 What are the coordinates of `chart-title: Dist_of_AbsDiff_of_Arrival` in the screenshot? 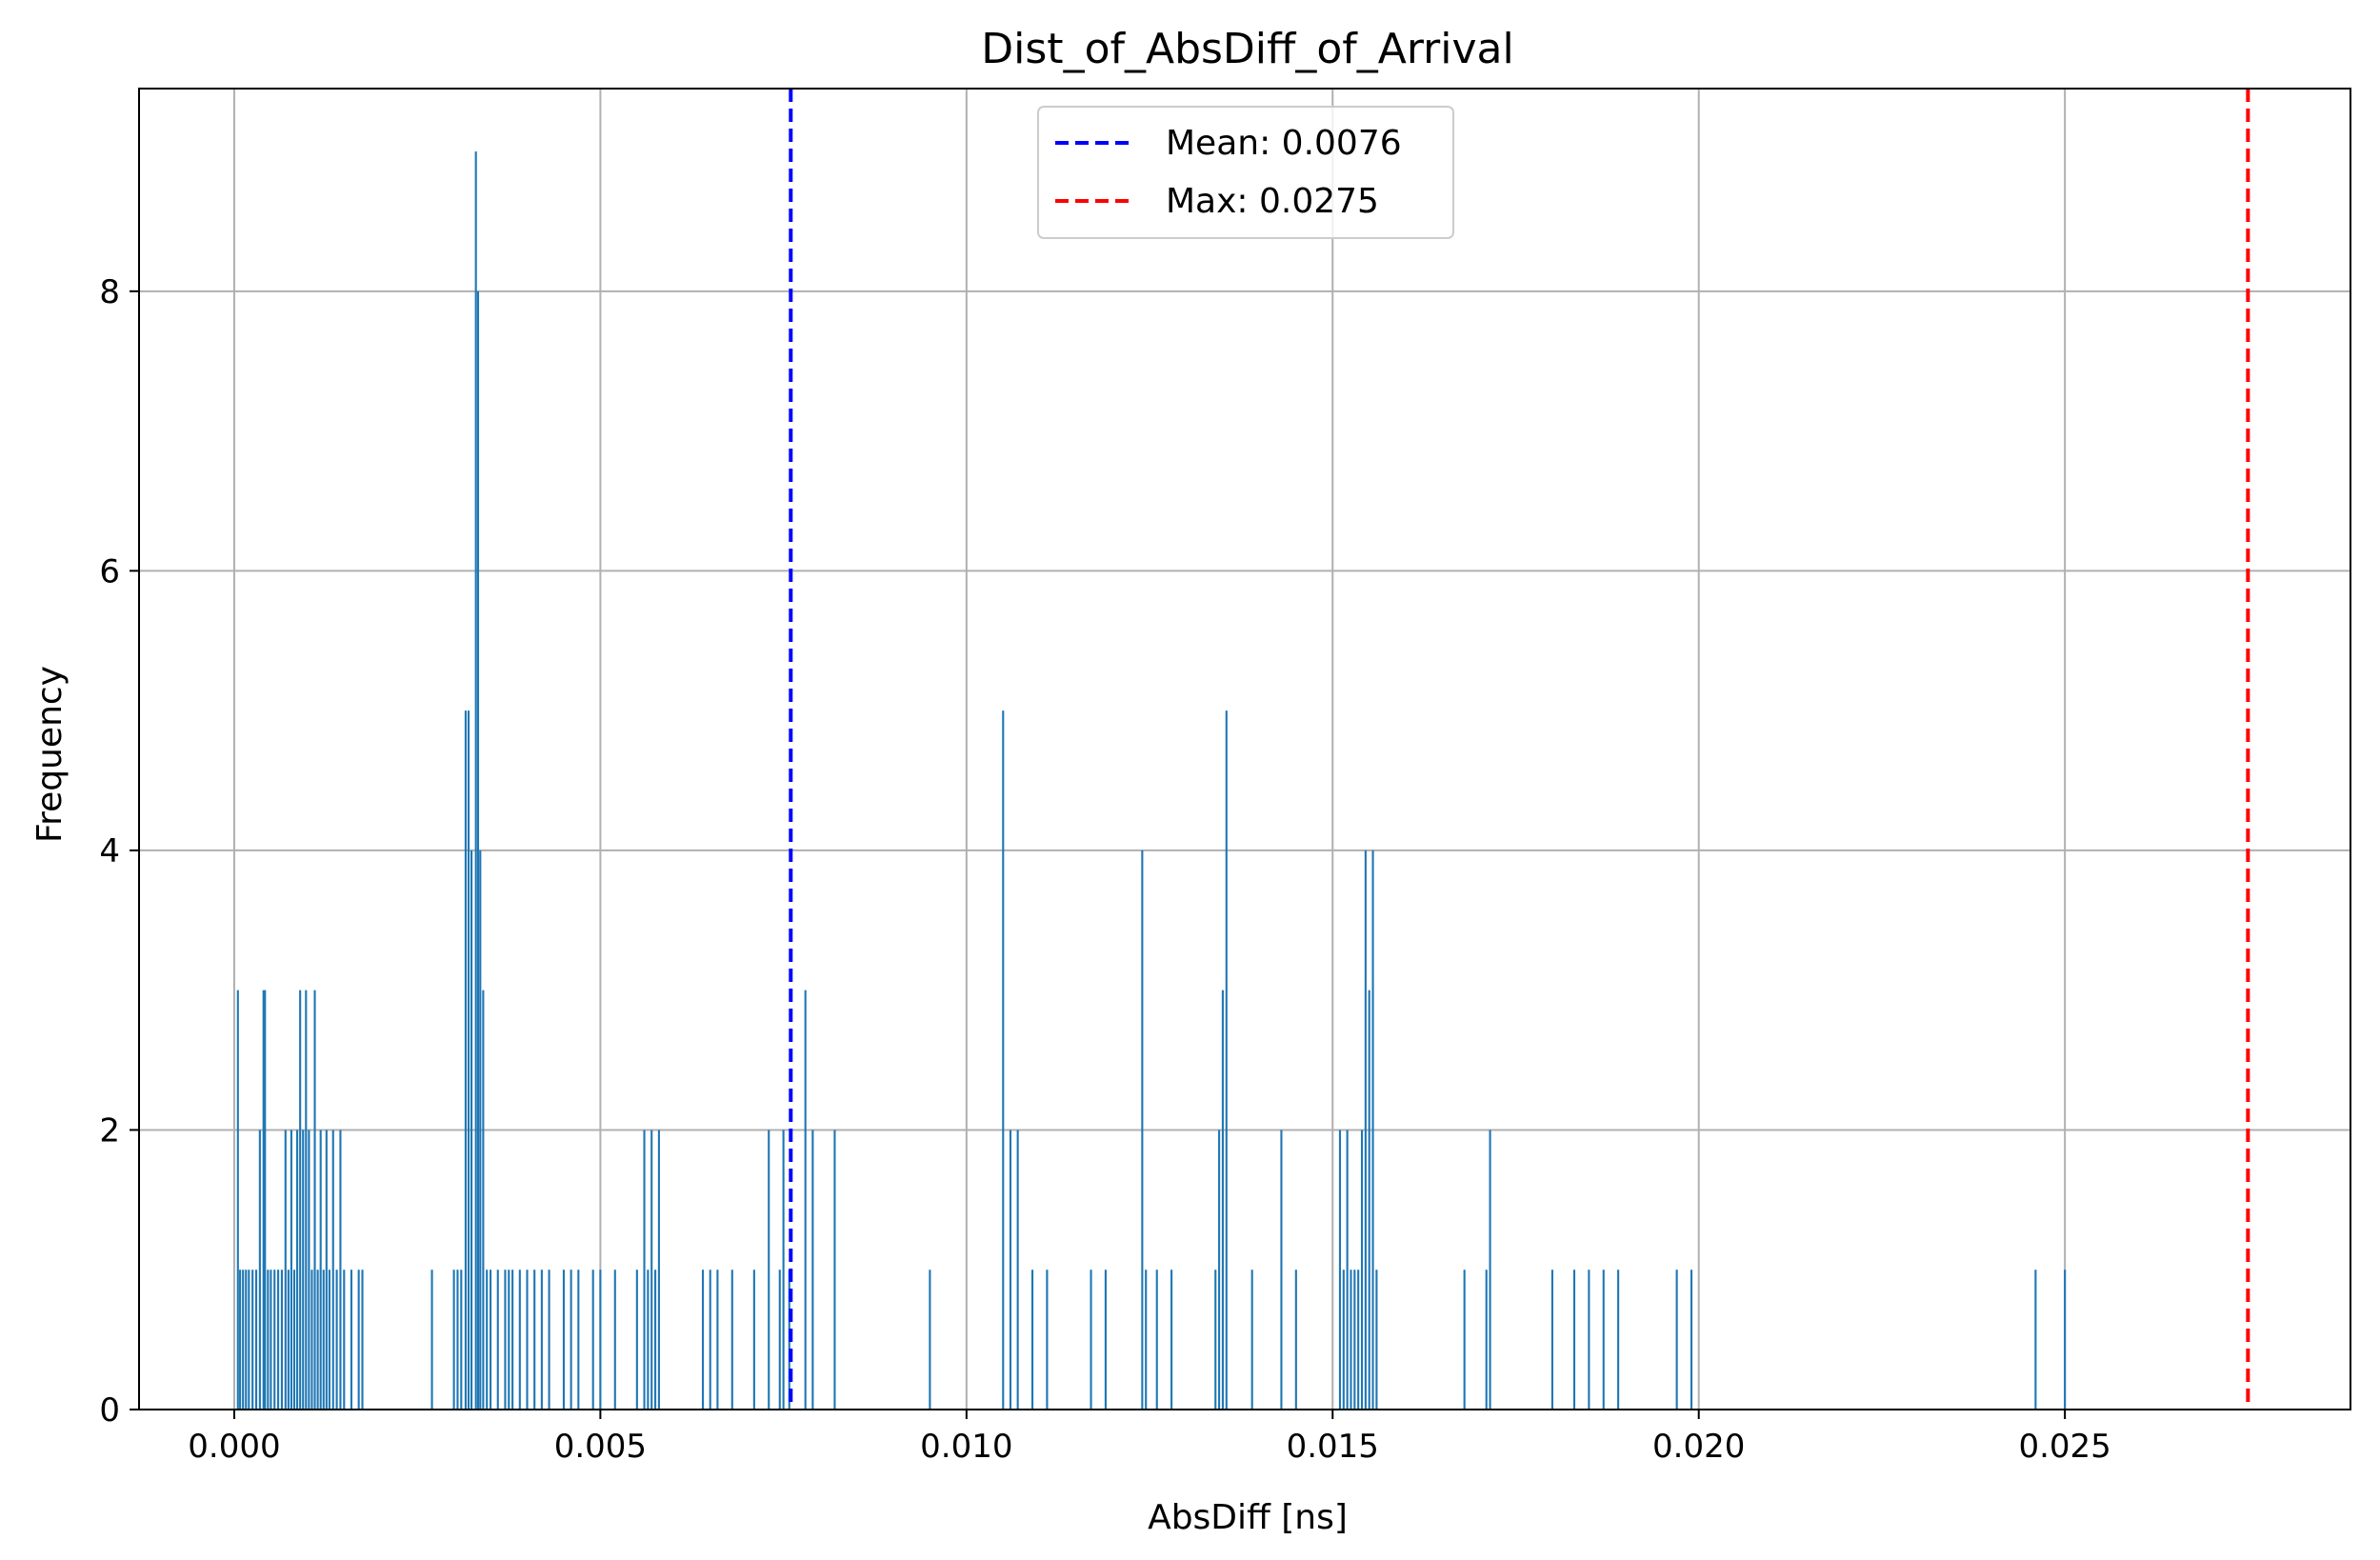 It's located at (1247, 49).